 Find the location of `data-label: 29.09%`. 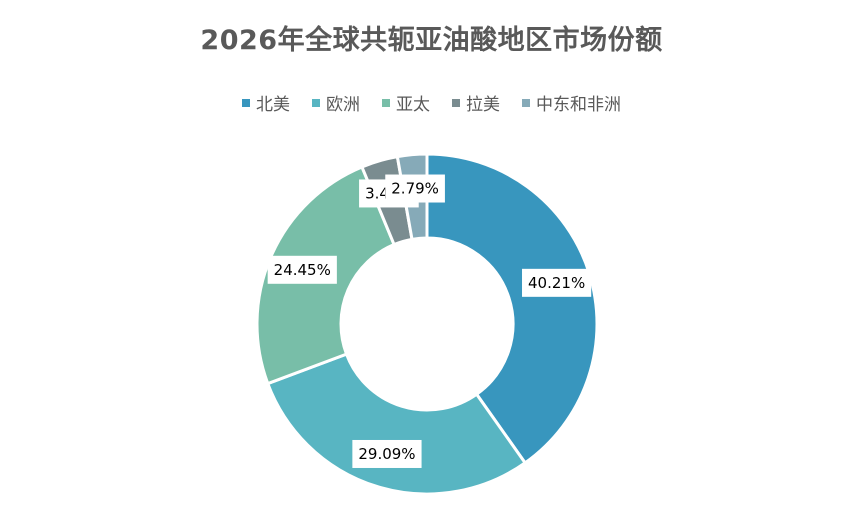

data-label: 29.09% is located at coordinates (387, 453).